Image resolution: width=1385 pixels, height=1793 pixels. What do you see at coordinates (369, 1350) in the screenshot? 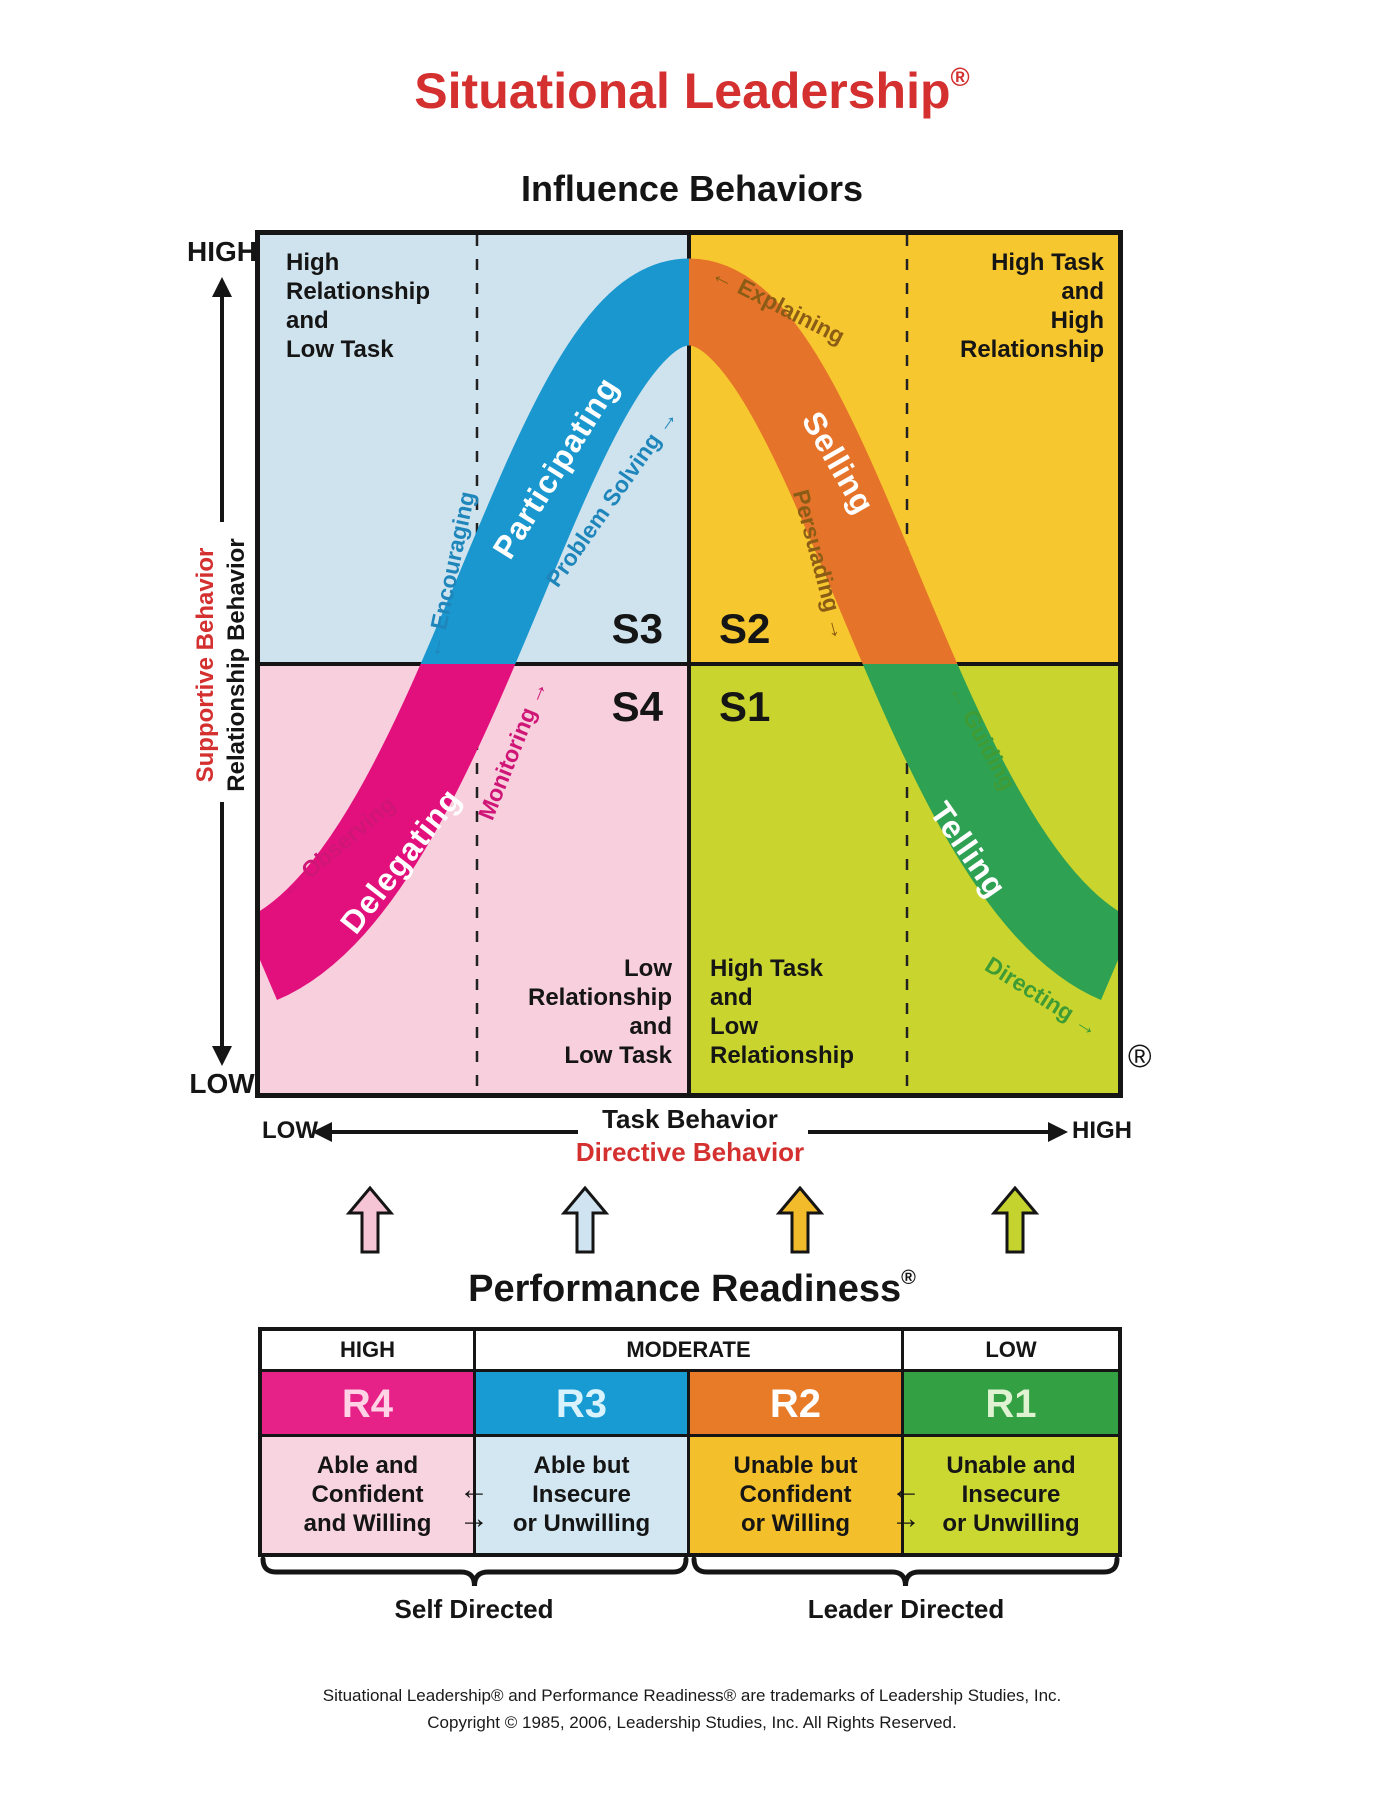
I see `readiness-header-high: HIGH` at bounding box center [369, 1350].